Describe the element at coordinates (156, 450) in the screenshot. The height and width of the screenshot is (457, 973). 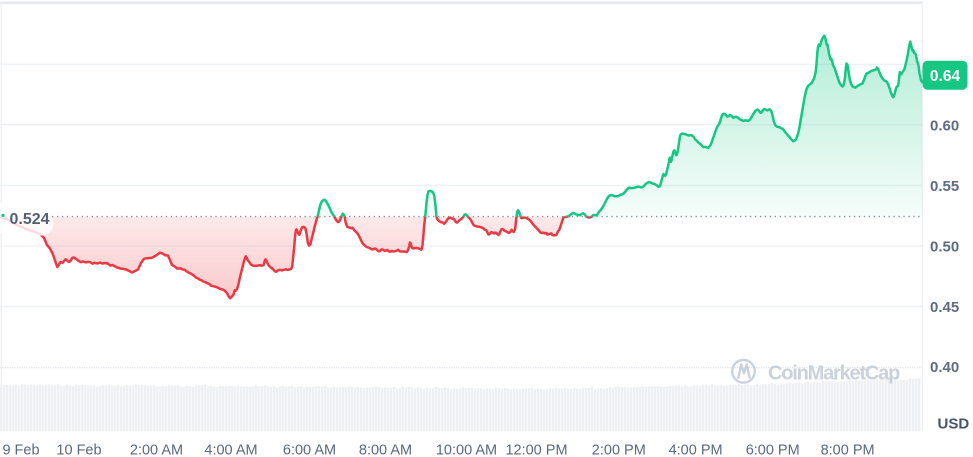
I see `svg-text: 2:00 AM` at that location.